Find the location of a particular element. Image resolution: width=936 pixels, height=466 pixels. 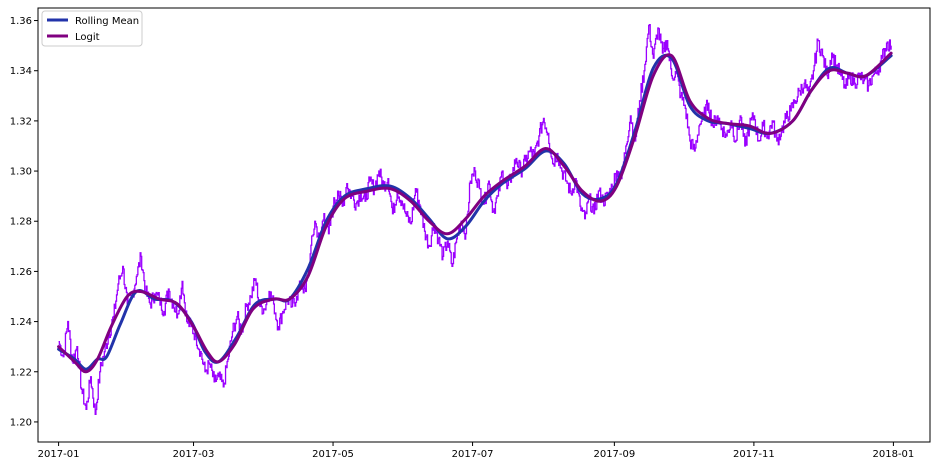

y-tick-label: 1.26 is located at coordinates (21, 272).